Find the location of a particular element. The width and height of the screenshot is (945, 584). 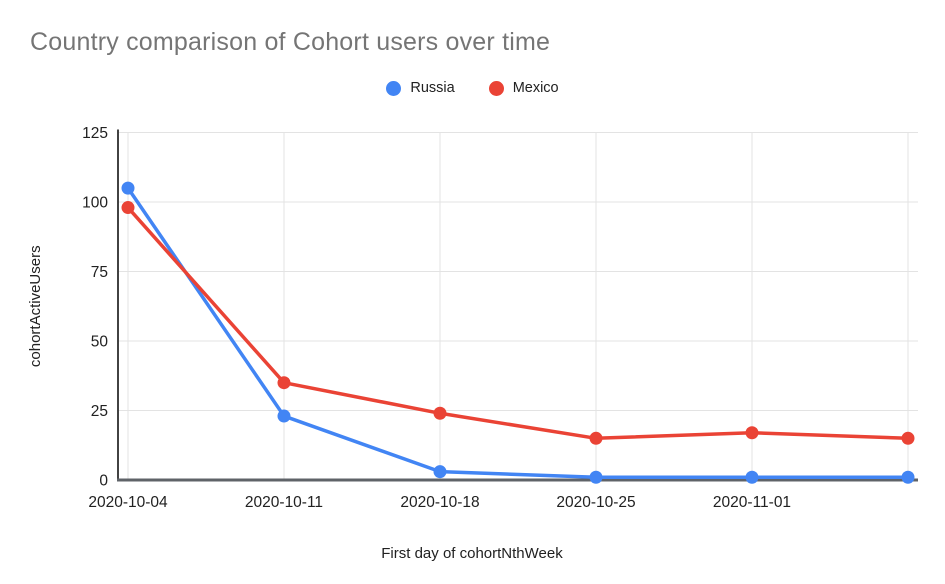

y-axis-title: cohortActiveUsers is located at coordinates (35, 306).